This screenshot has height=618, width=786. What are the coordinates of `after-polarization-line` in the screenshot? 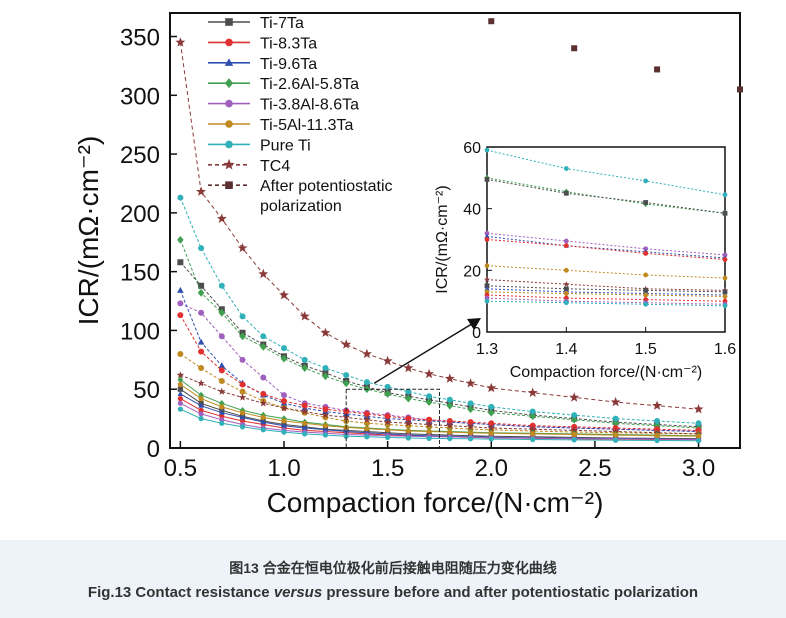 It's located at (439, 404).